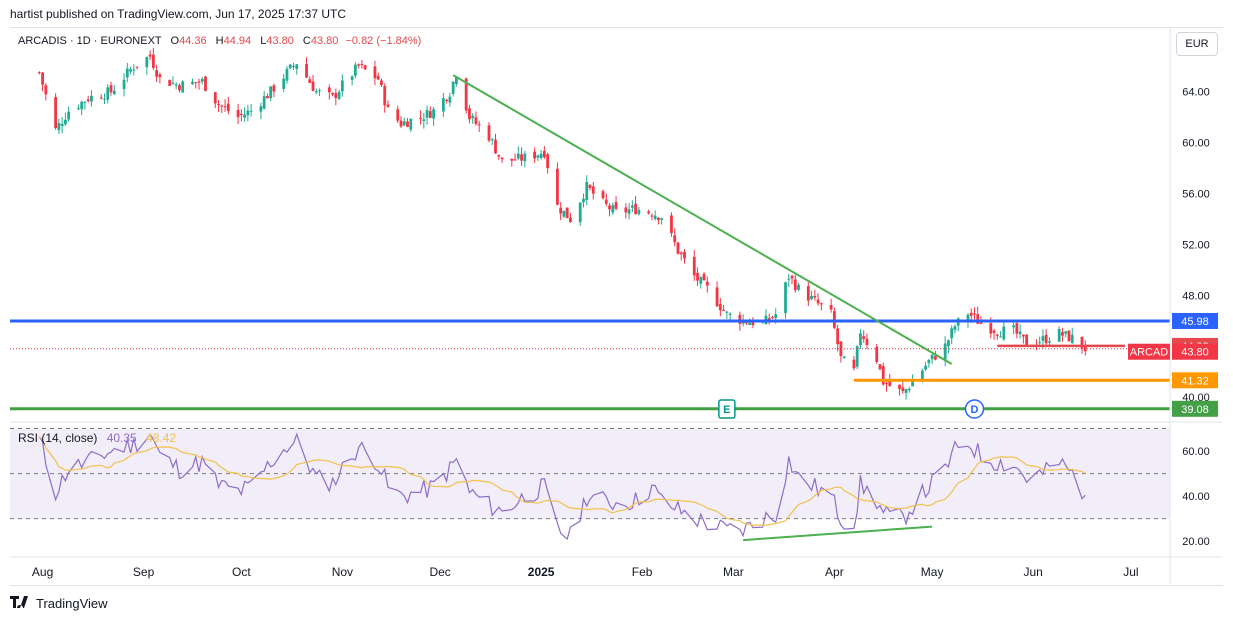 The width and height of the screenshot is (1233, 620). What do you see at coordinates (932, 572) in the screenshot?
I see `time-tick-label: May` at bounding box center [932, 572].